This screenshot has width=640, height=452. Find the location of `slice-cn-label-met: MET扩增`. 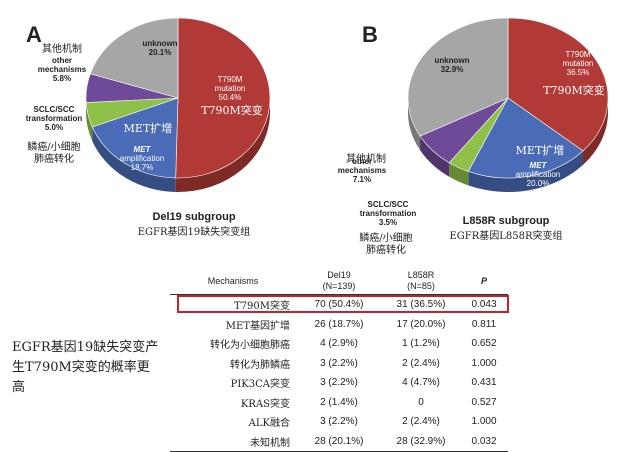

slice-cn-label-met: MET扩增 is located at coordinates (540, 150).